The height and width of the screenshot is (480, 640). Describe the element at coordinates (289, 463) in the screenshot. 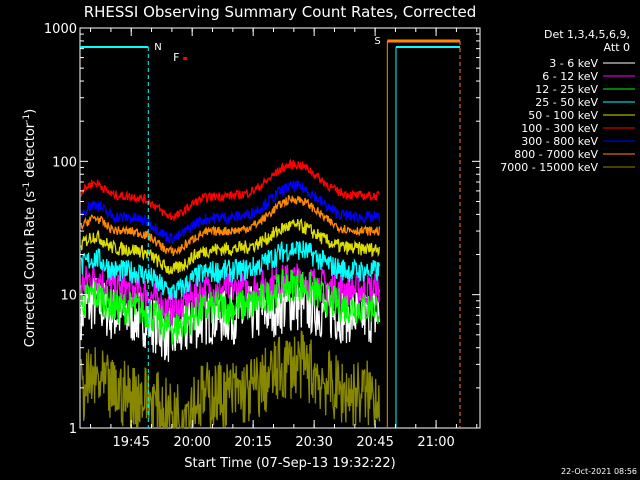

I see `x-axis-label: Start Time (07-Sep-13 19:32:22)` at that location.